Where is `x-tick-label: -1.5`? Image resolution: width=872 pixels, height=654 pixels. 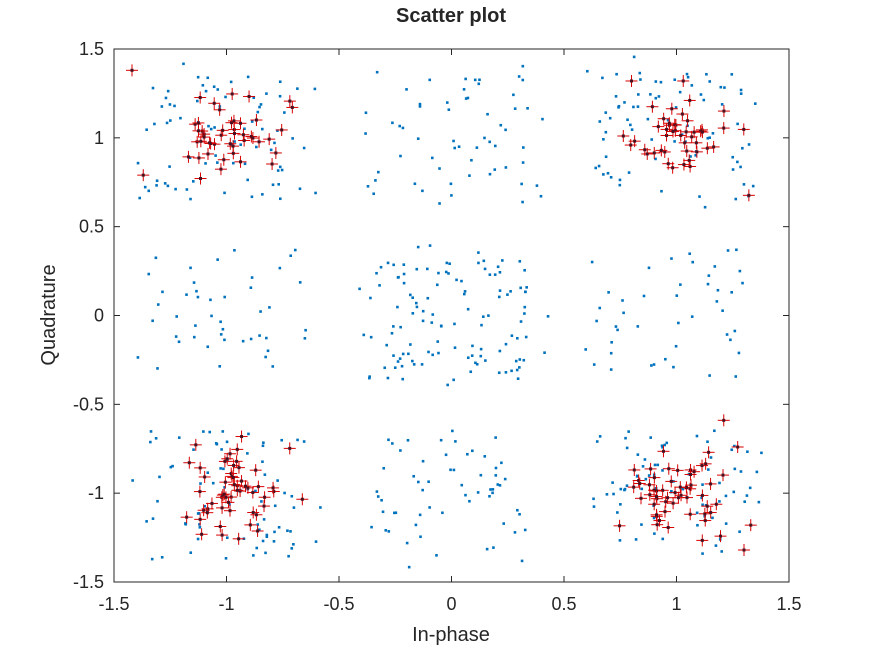 x-tick-label: -1.5 is located at coordinates (113, 604).